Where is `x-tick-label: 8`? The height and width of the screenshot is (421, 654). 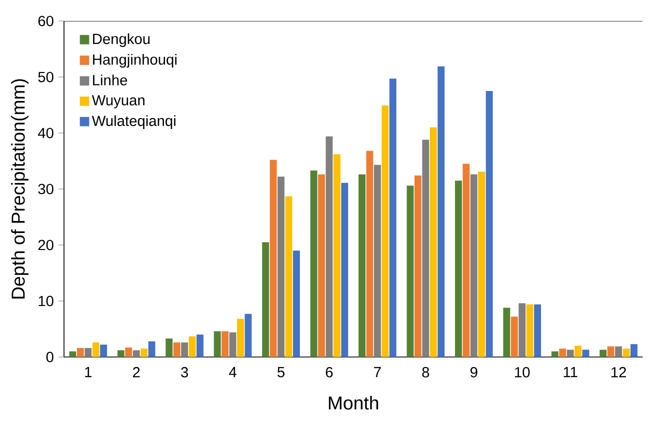
x-tick-label: 8 is located at coordinates (426, 372).